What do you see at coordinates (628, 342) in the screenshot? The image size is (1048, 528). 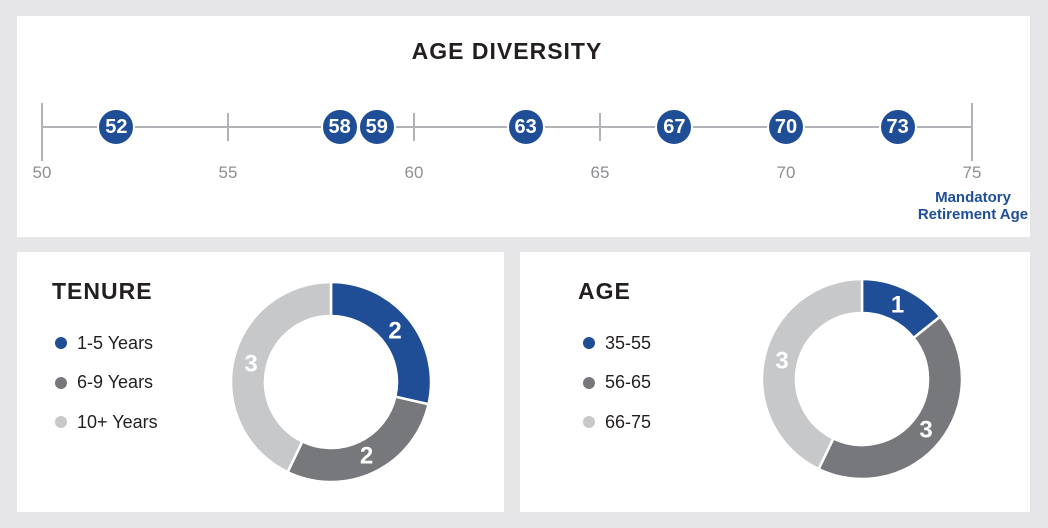 I see `legend-item-label: 35-55` at bounding box center [628, 342].